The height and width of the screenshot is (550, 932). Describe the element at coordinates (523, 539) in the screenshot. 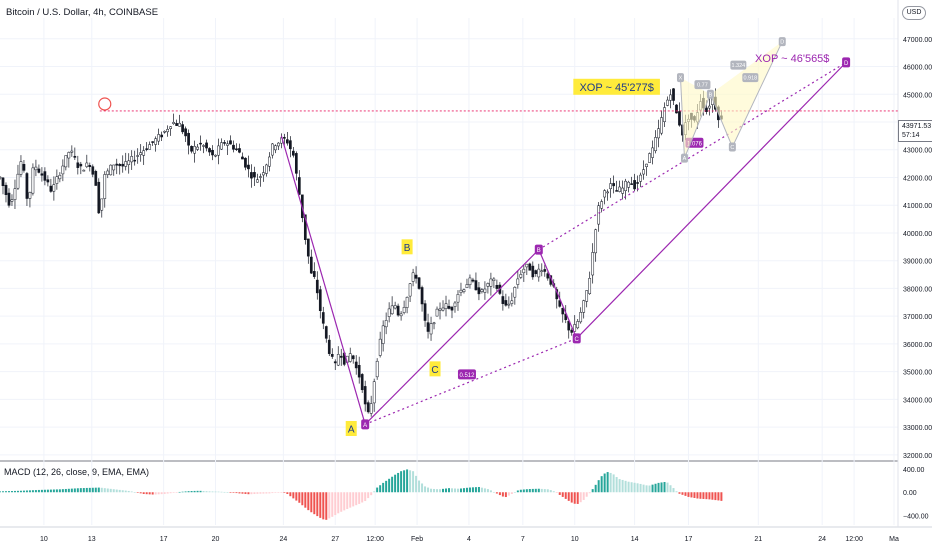

I see `time-tick-label: 7` at that location.